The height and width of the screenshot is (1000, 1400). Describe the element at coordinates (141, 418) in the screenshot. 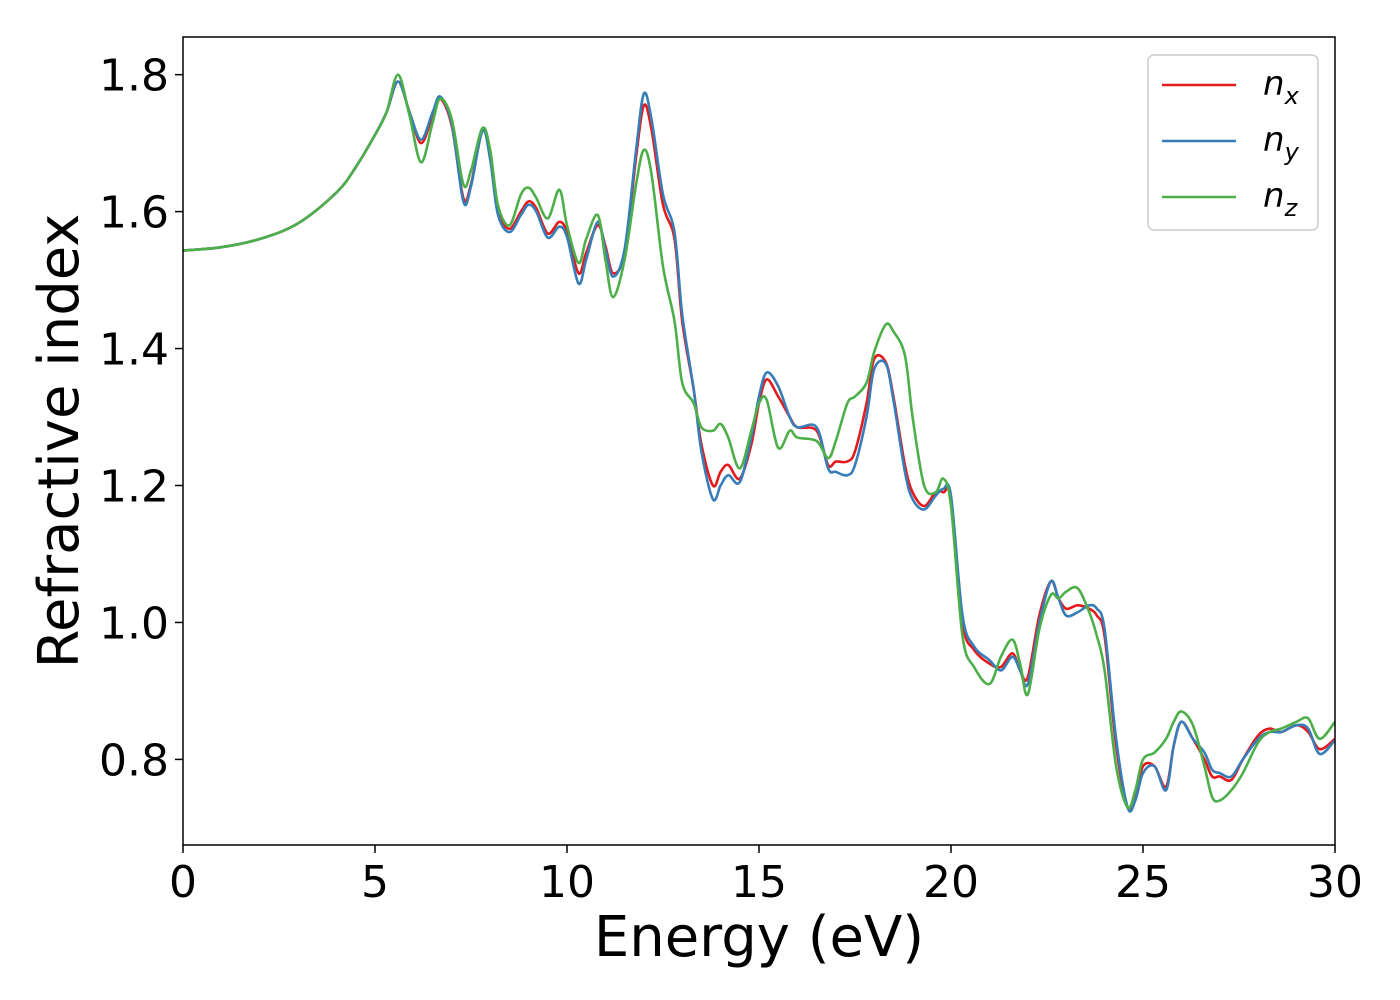

I see `y-axis-ticks: 0.8 1.0 1.2 1.4 1.6 1.8` at that location.